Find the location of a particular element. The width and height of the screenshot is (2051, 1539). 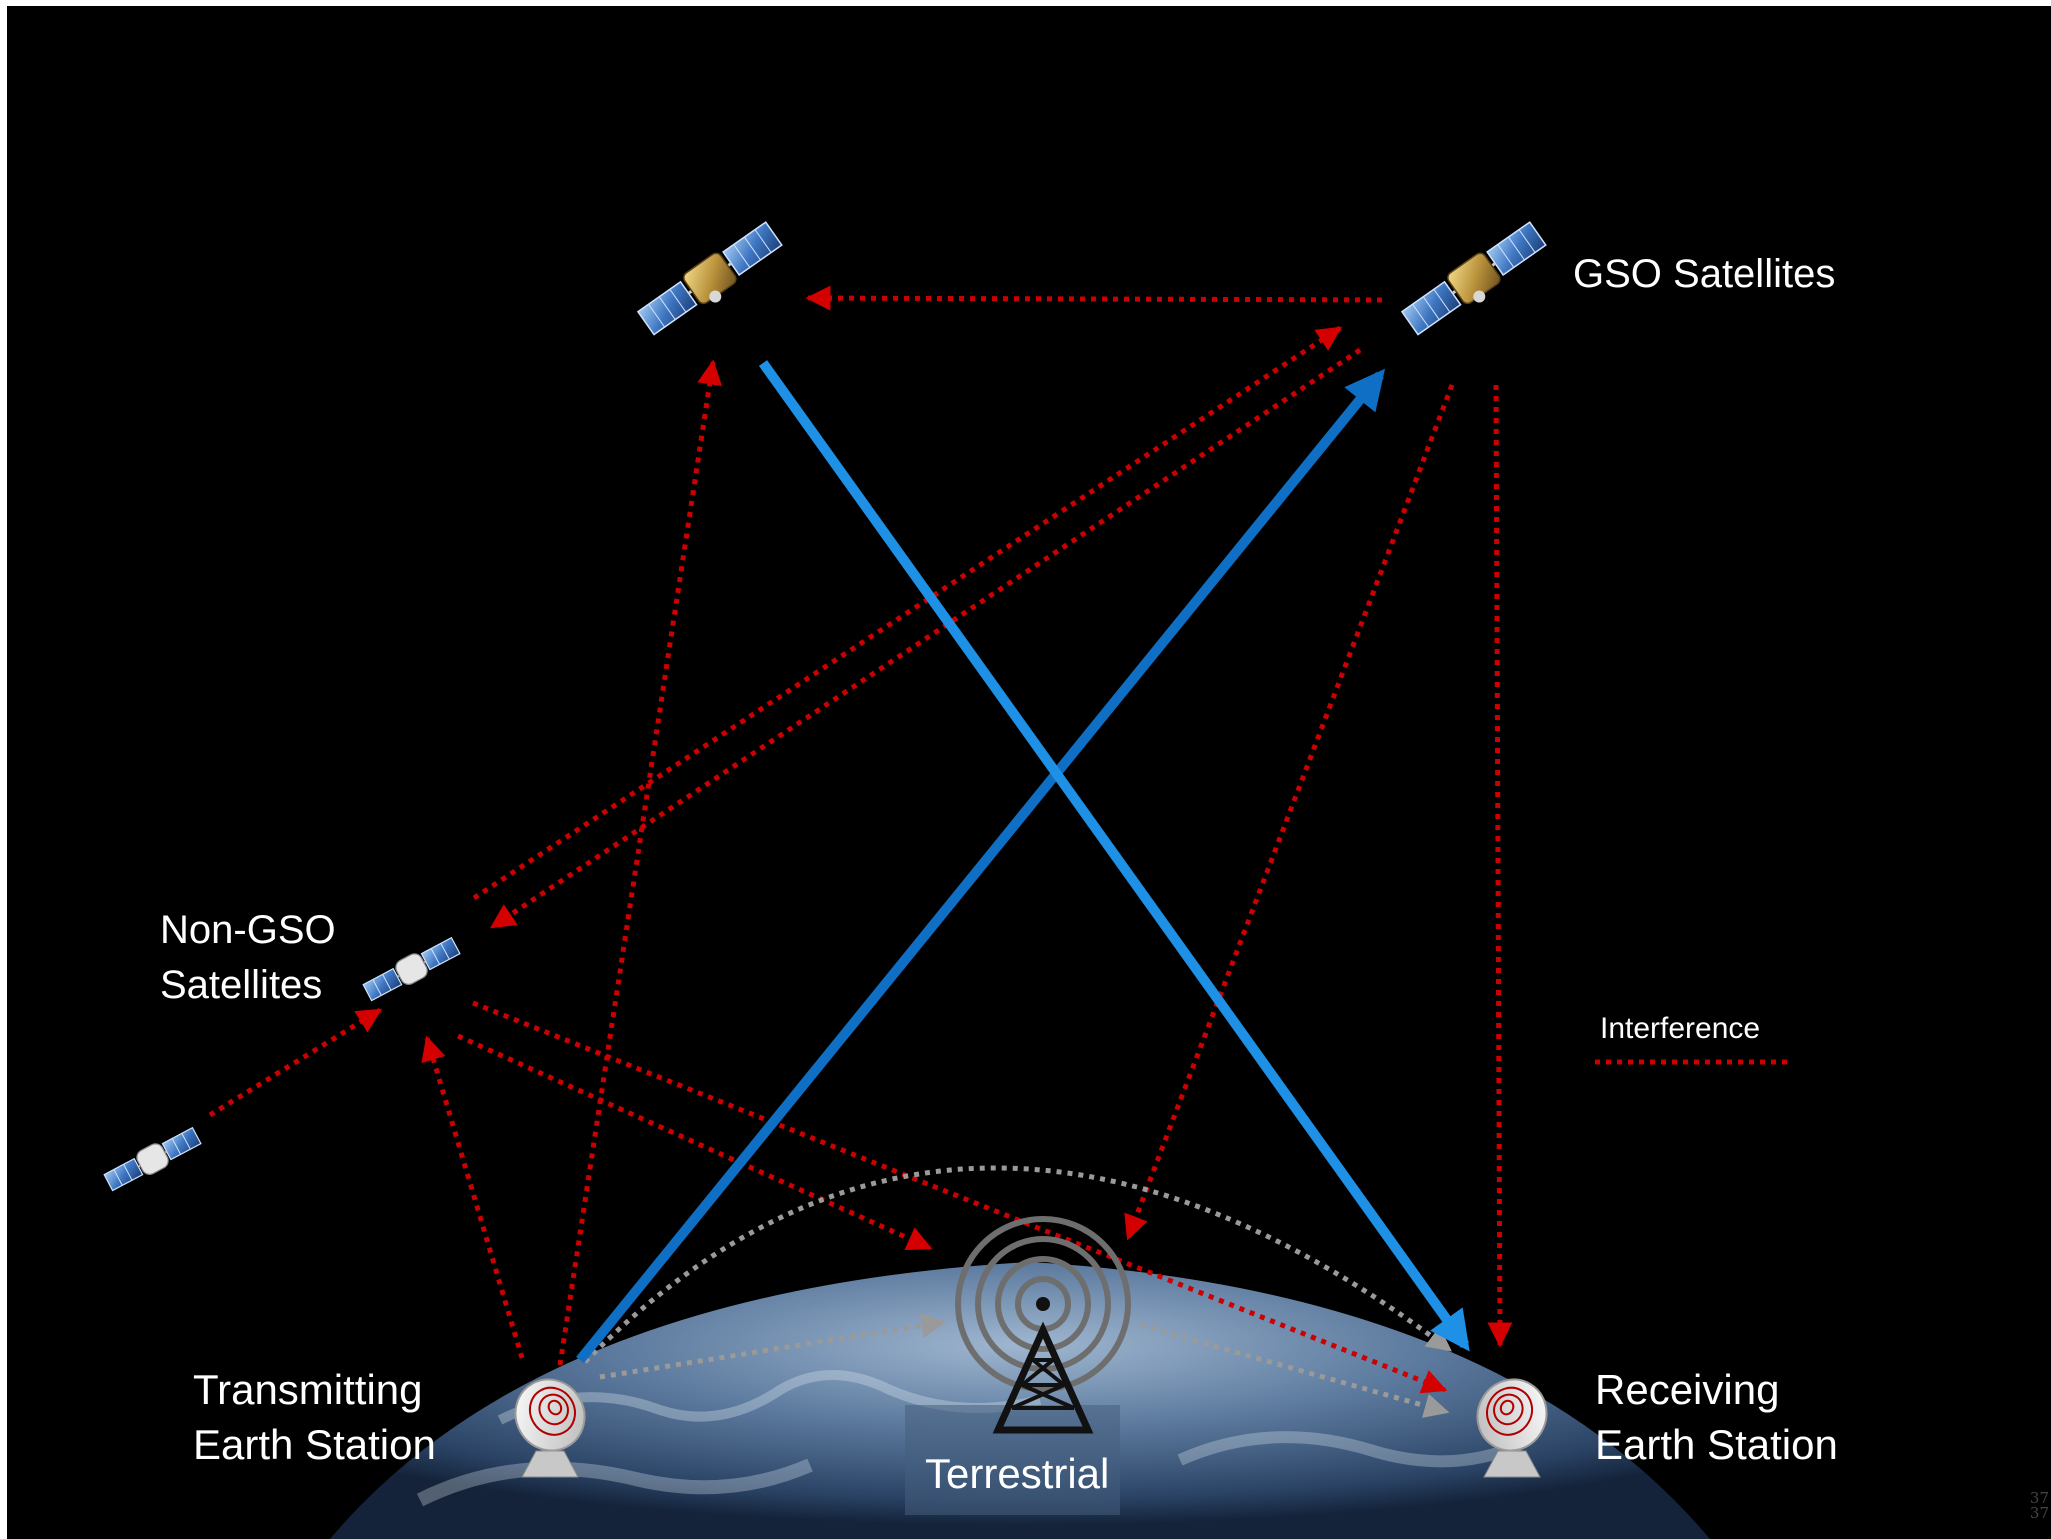

terrestrial-label: Terrestrial is located at coordinates (1017, 1473).